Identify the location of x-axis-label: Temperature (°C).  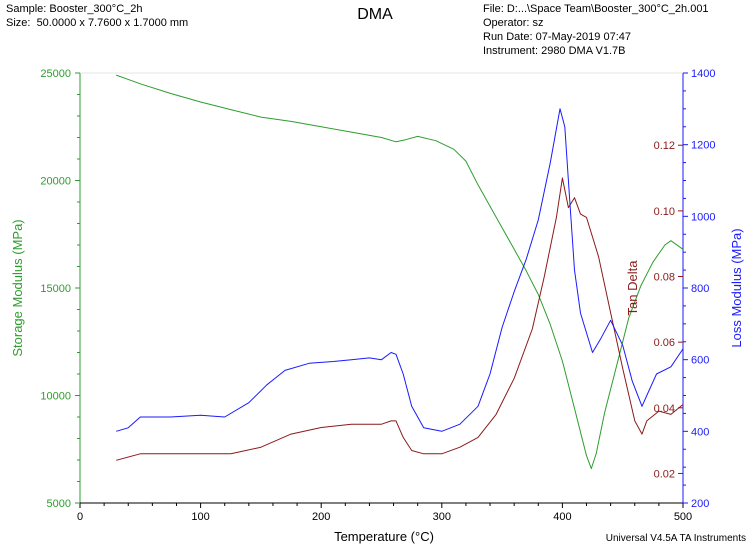
(384, 536).